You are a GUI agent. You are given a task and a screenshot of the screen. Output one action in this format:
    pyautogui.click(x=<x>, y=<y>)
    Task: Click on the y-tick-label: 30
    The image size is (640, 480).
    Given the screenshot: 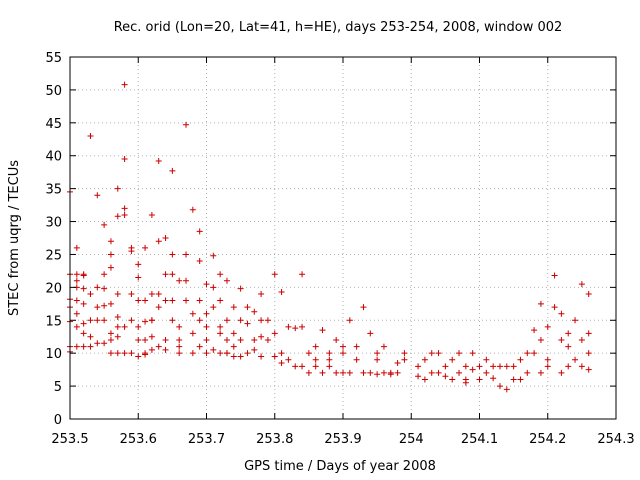 What is the action you would take?
    pyautogui.click(x=53, y=223)
    